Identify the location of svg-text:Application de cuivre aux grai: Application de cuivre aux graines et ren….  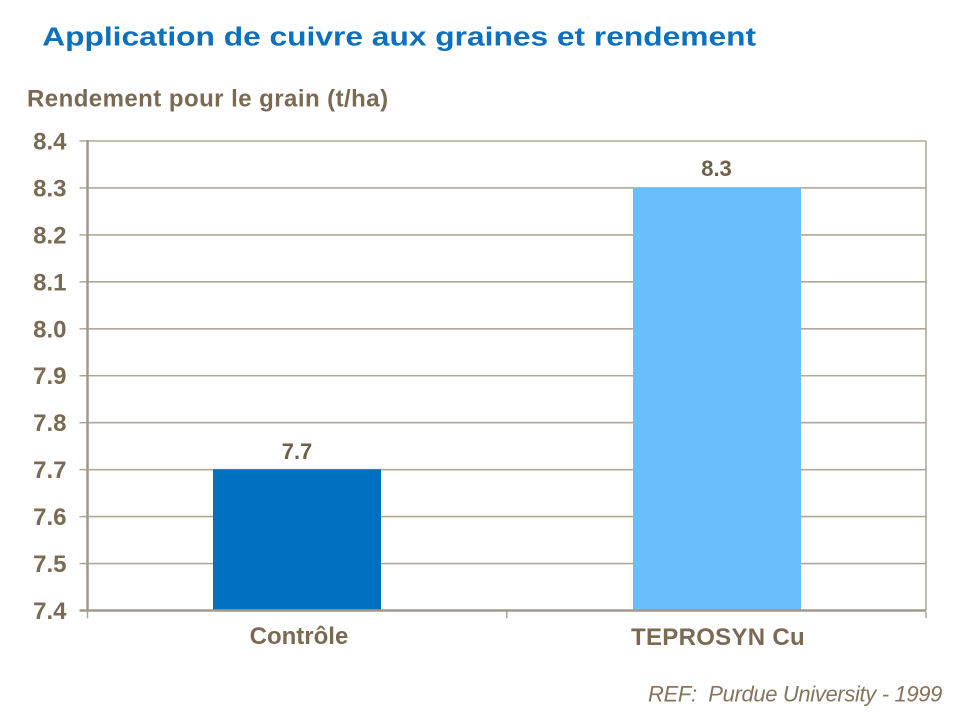
(399, 37).